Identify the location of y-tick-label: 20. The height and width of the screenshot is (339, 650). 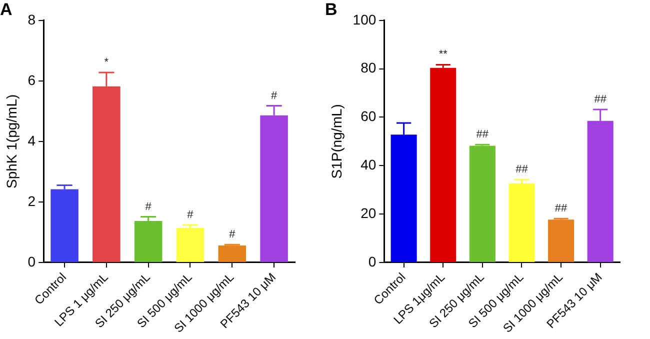
(368, 212).